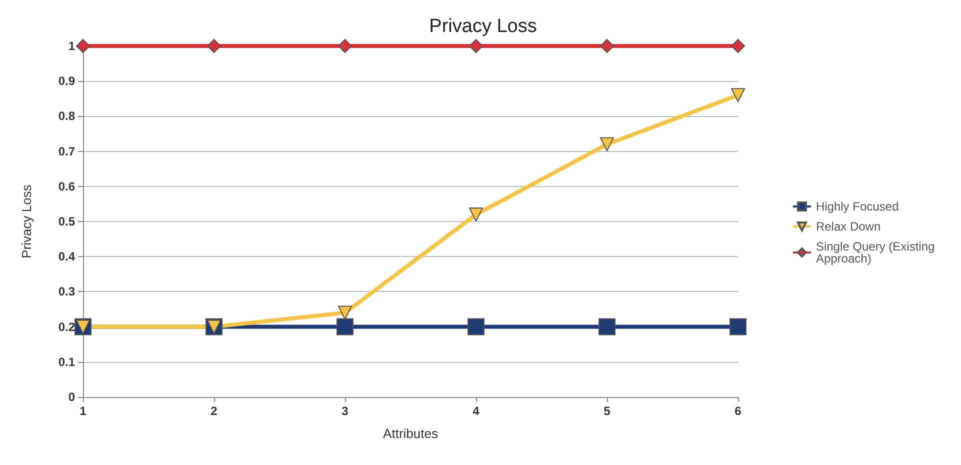 This screenshot has height=465, width=961. I want to click on legend-label: Single Query (Existing Approach), so click(877, 253).